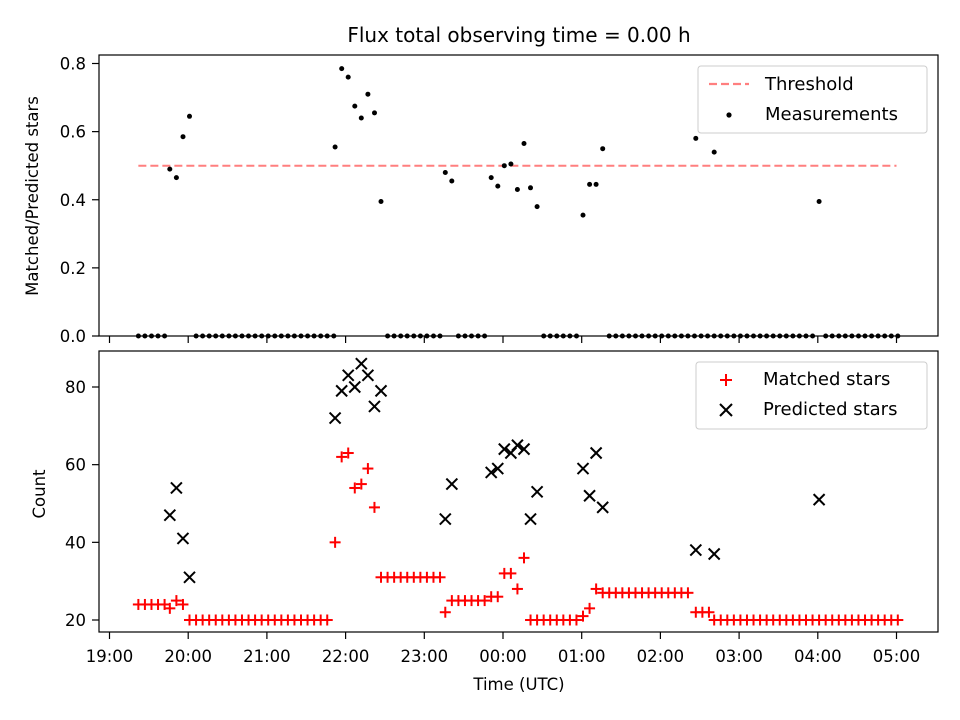 The image size is (960, 720). I want to click on bottom-y-axis-label: Count, so click(39, 494).